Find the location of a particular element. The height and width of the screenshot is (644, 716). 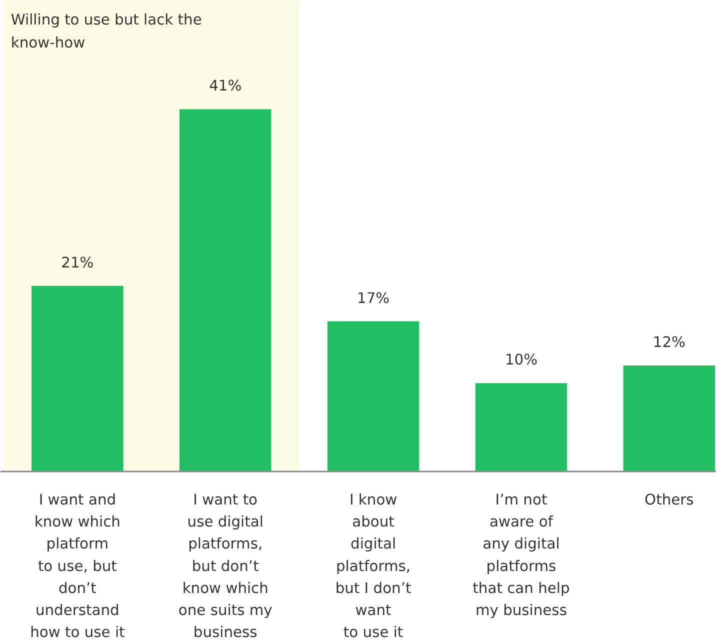

band-label: Willing to use but lack the know-how is located at coordinates (106, 31).